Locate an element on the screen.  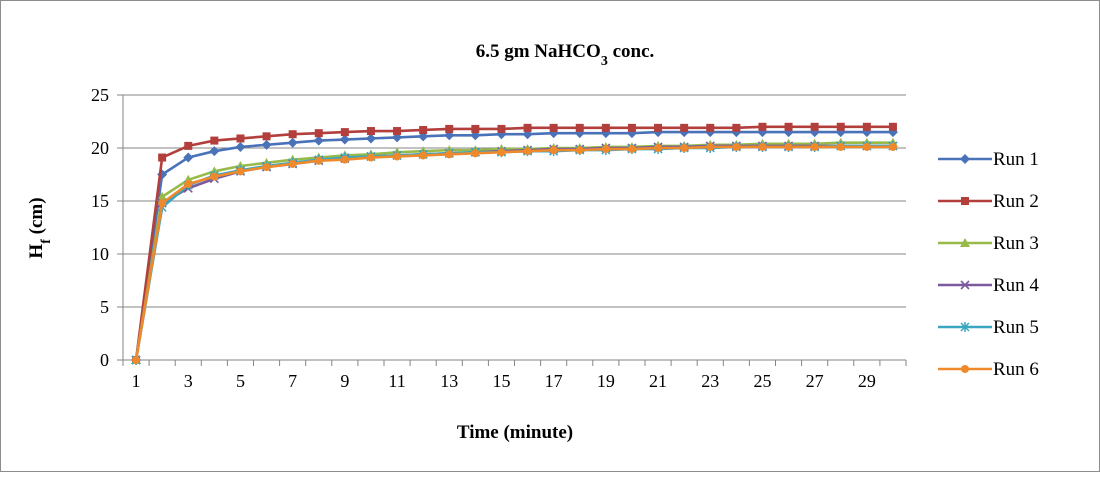
y-tick-label: 10 is located at coordinates (100, 254).